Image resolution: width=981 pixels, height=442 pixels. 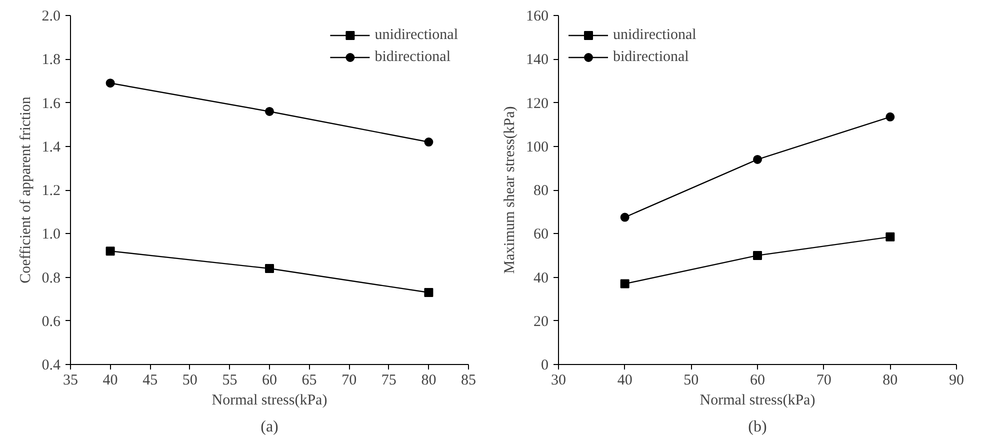 I want to click on x-tick-label: 45, so click(x=150, y=380).